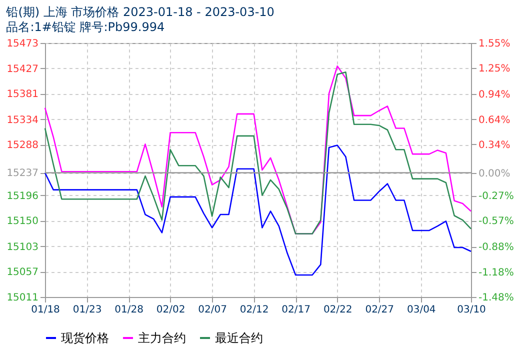 This screenshot has width=520, height=350. I want to click on x-tick-label: 01/23, so click(87, 310).